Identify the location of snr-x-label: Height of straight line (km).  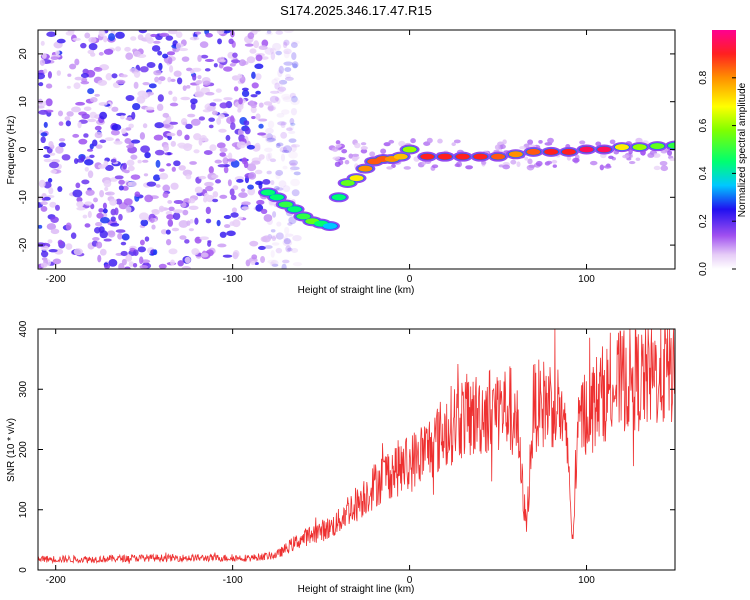
(356, 589).